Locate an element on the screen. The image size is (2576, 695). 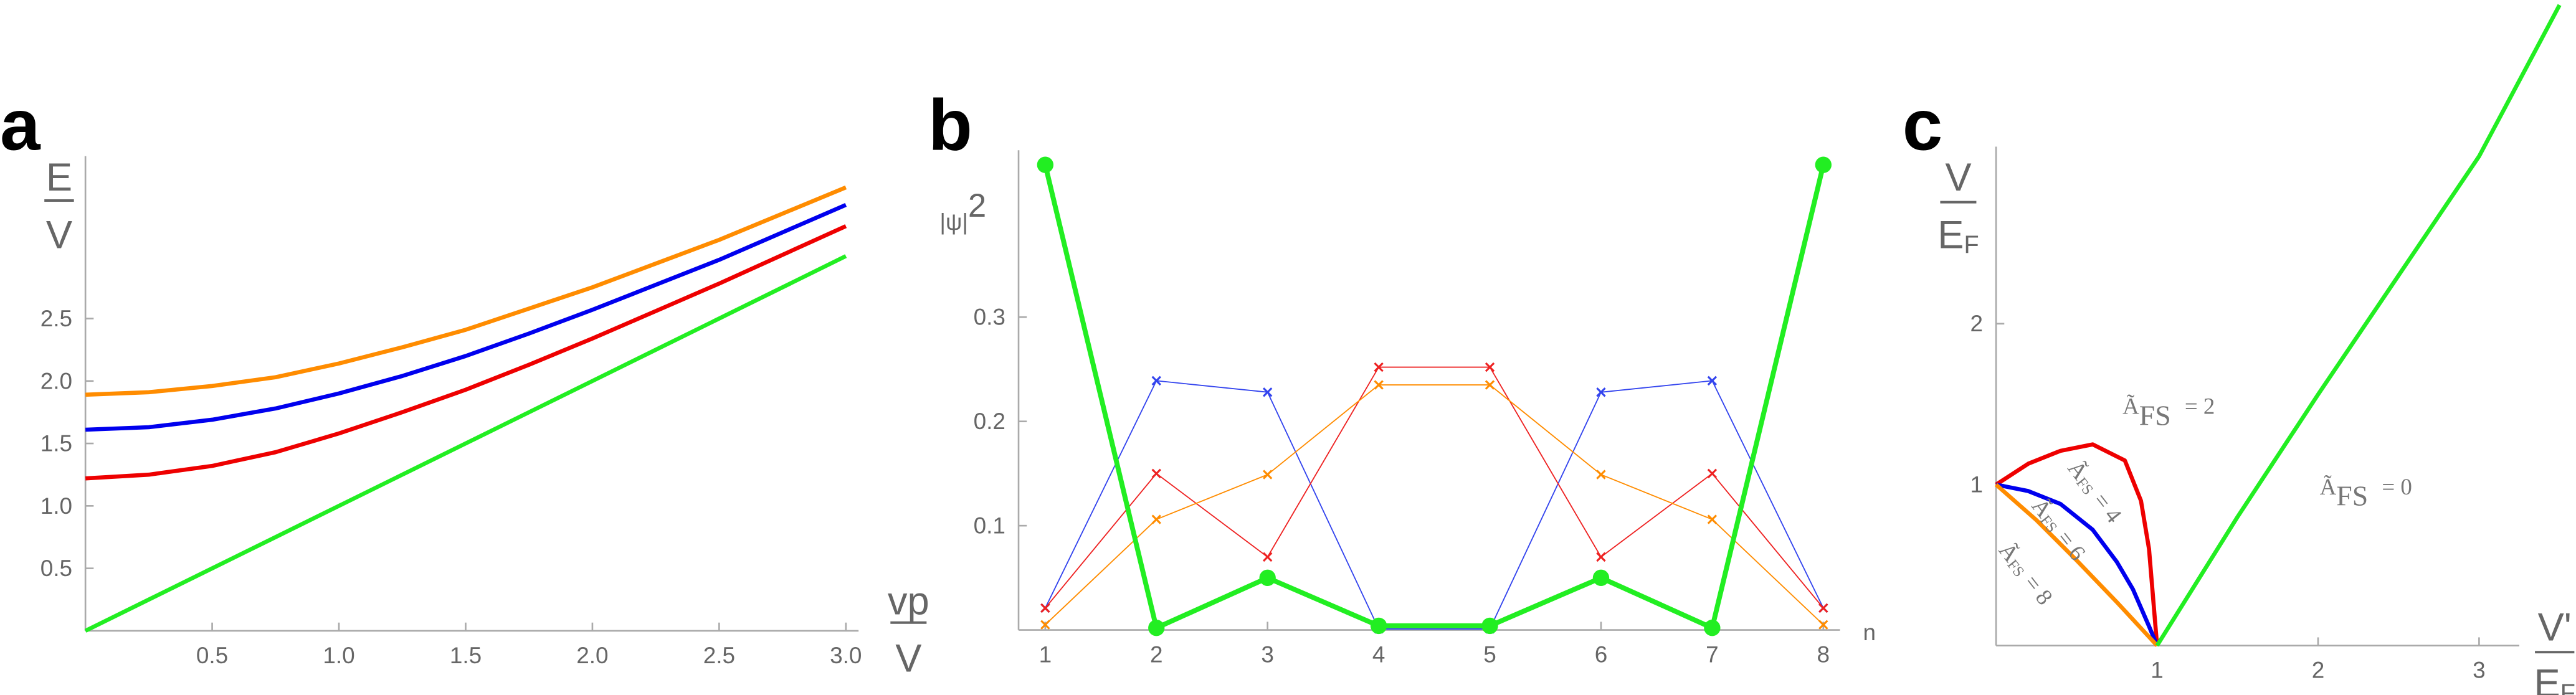
y-tick-label: 2 is located at coordinates (1976, 323).